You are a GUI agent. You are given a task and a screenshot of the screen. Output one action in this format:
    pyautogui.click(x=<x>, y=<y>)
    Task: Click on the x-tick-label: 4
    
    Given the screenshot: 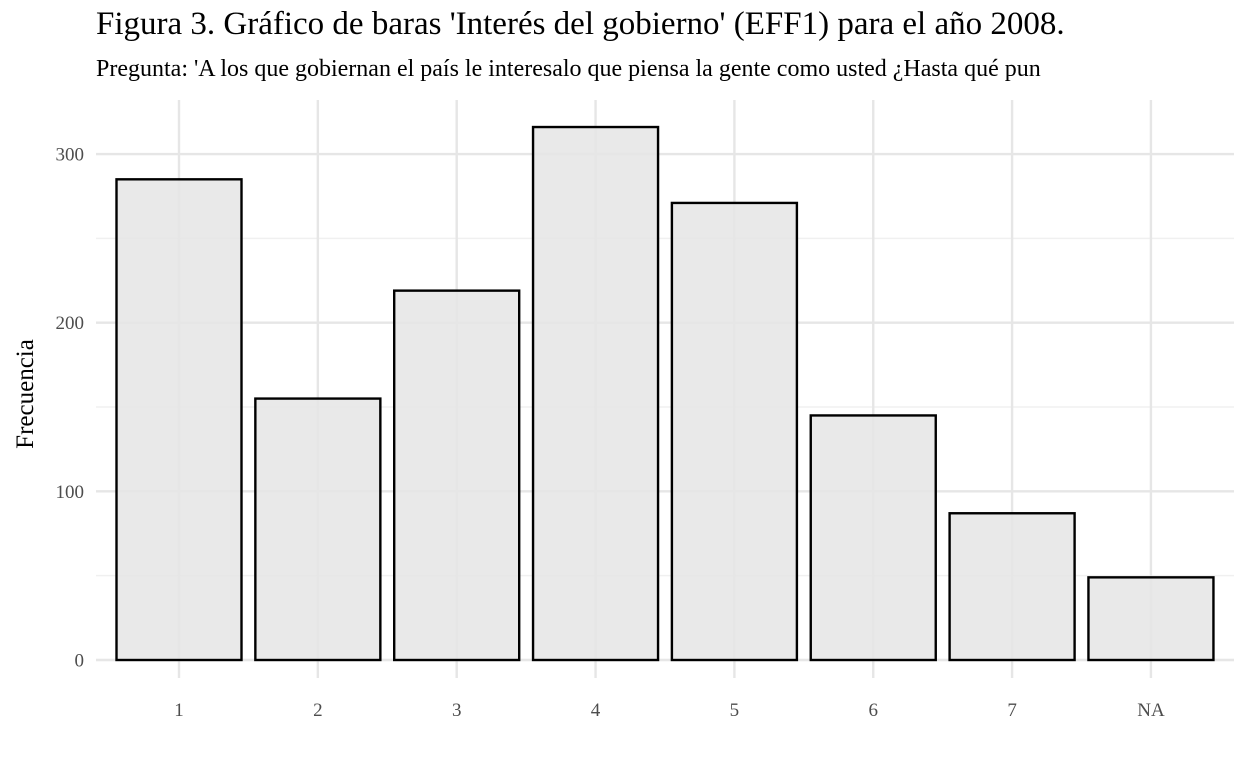 What is the action you would take?
    pyautogui.click(x=596, y=710)
    